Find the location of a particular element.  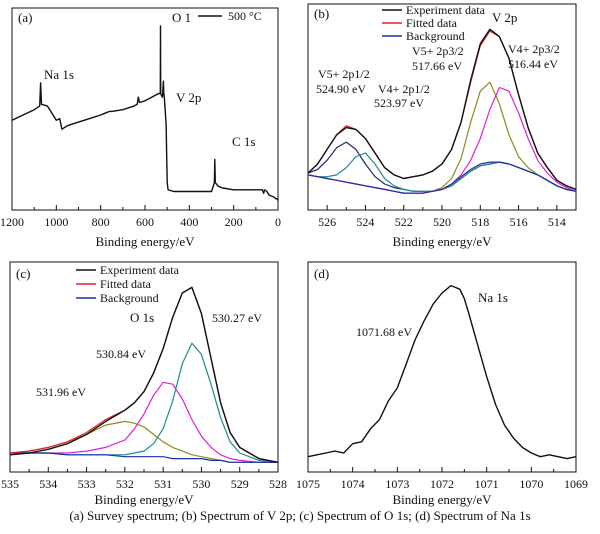

annotation-531-96: 531.96 eV is located at coordinates (61, 392).